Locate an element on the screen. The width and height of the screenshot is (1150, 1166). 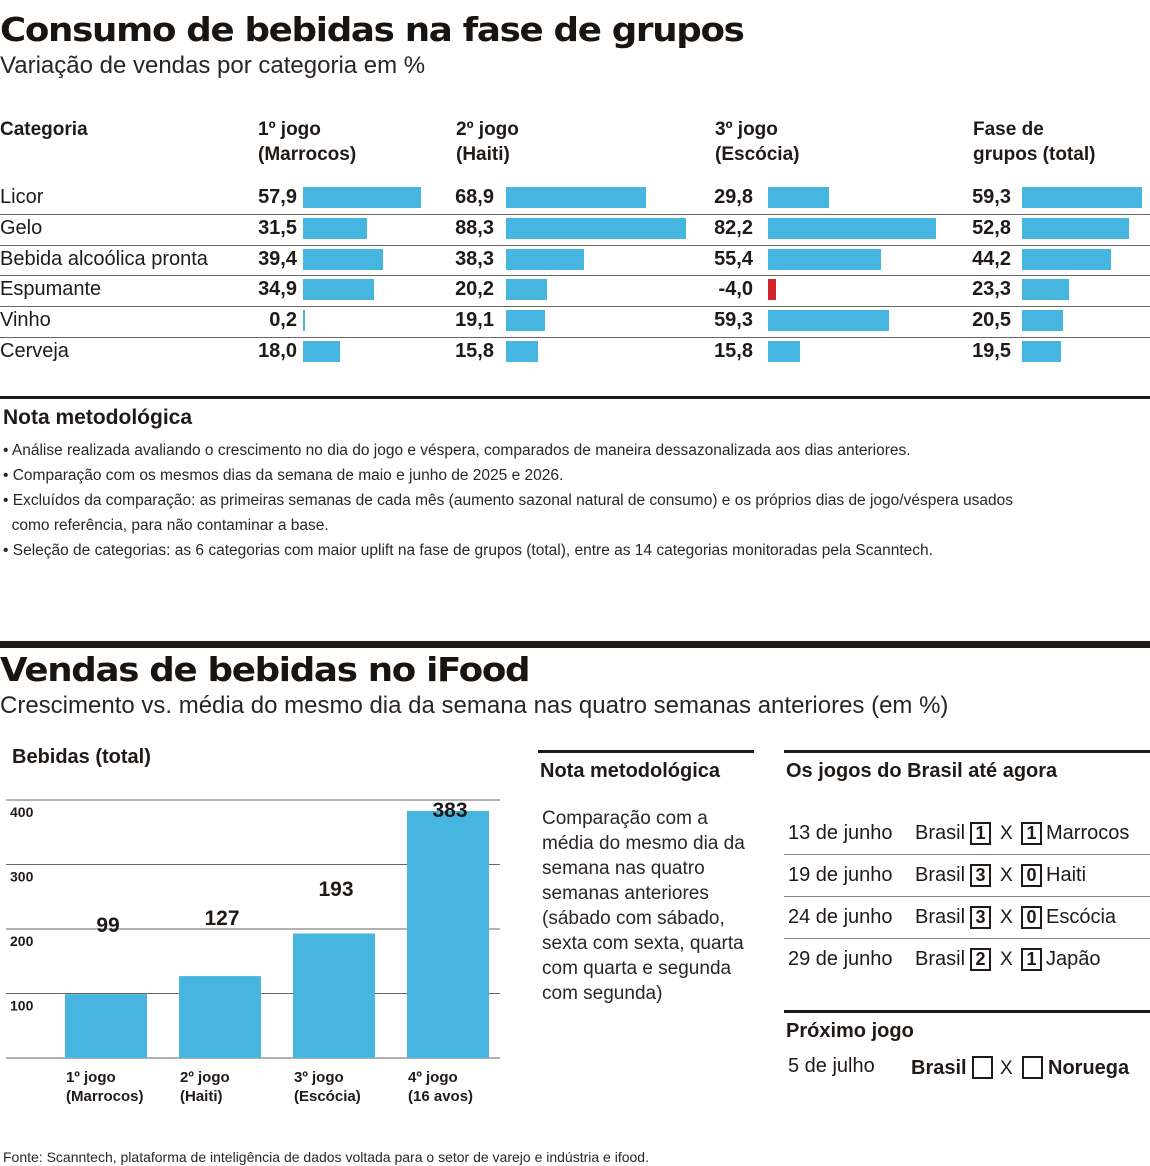
header-game1-line1: 1º jogo is located at coordinates (289, 129).